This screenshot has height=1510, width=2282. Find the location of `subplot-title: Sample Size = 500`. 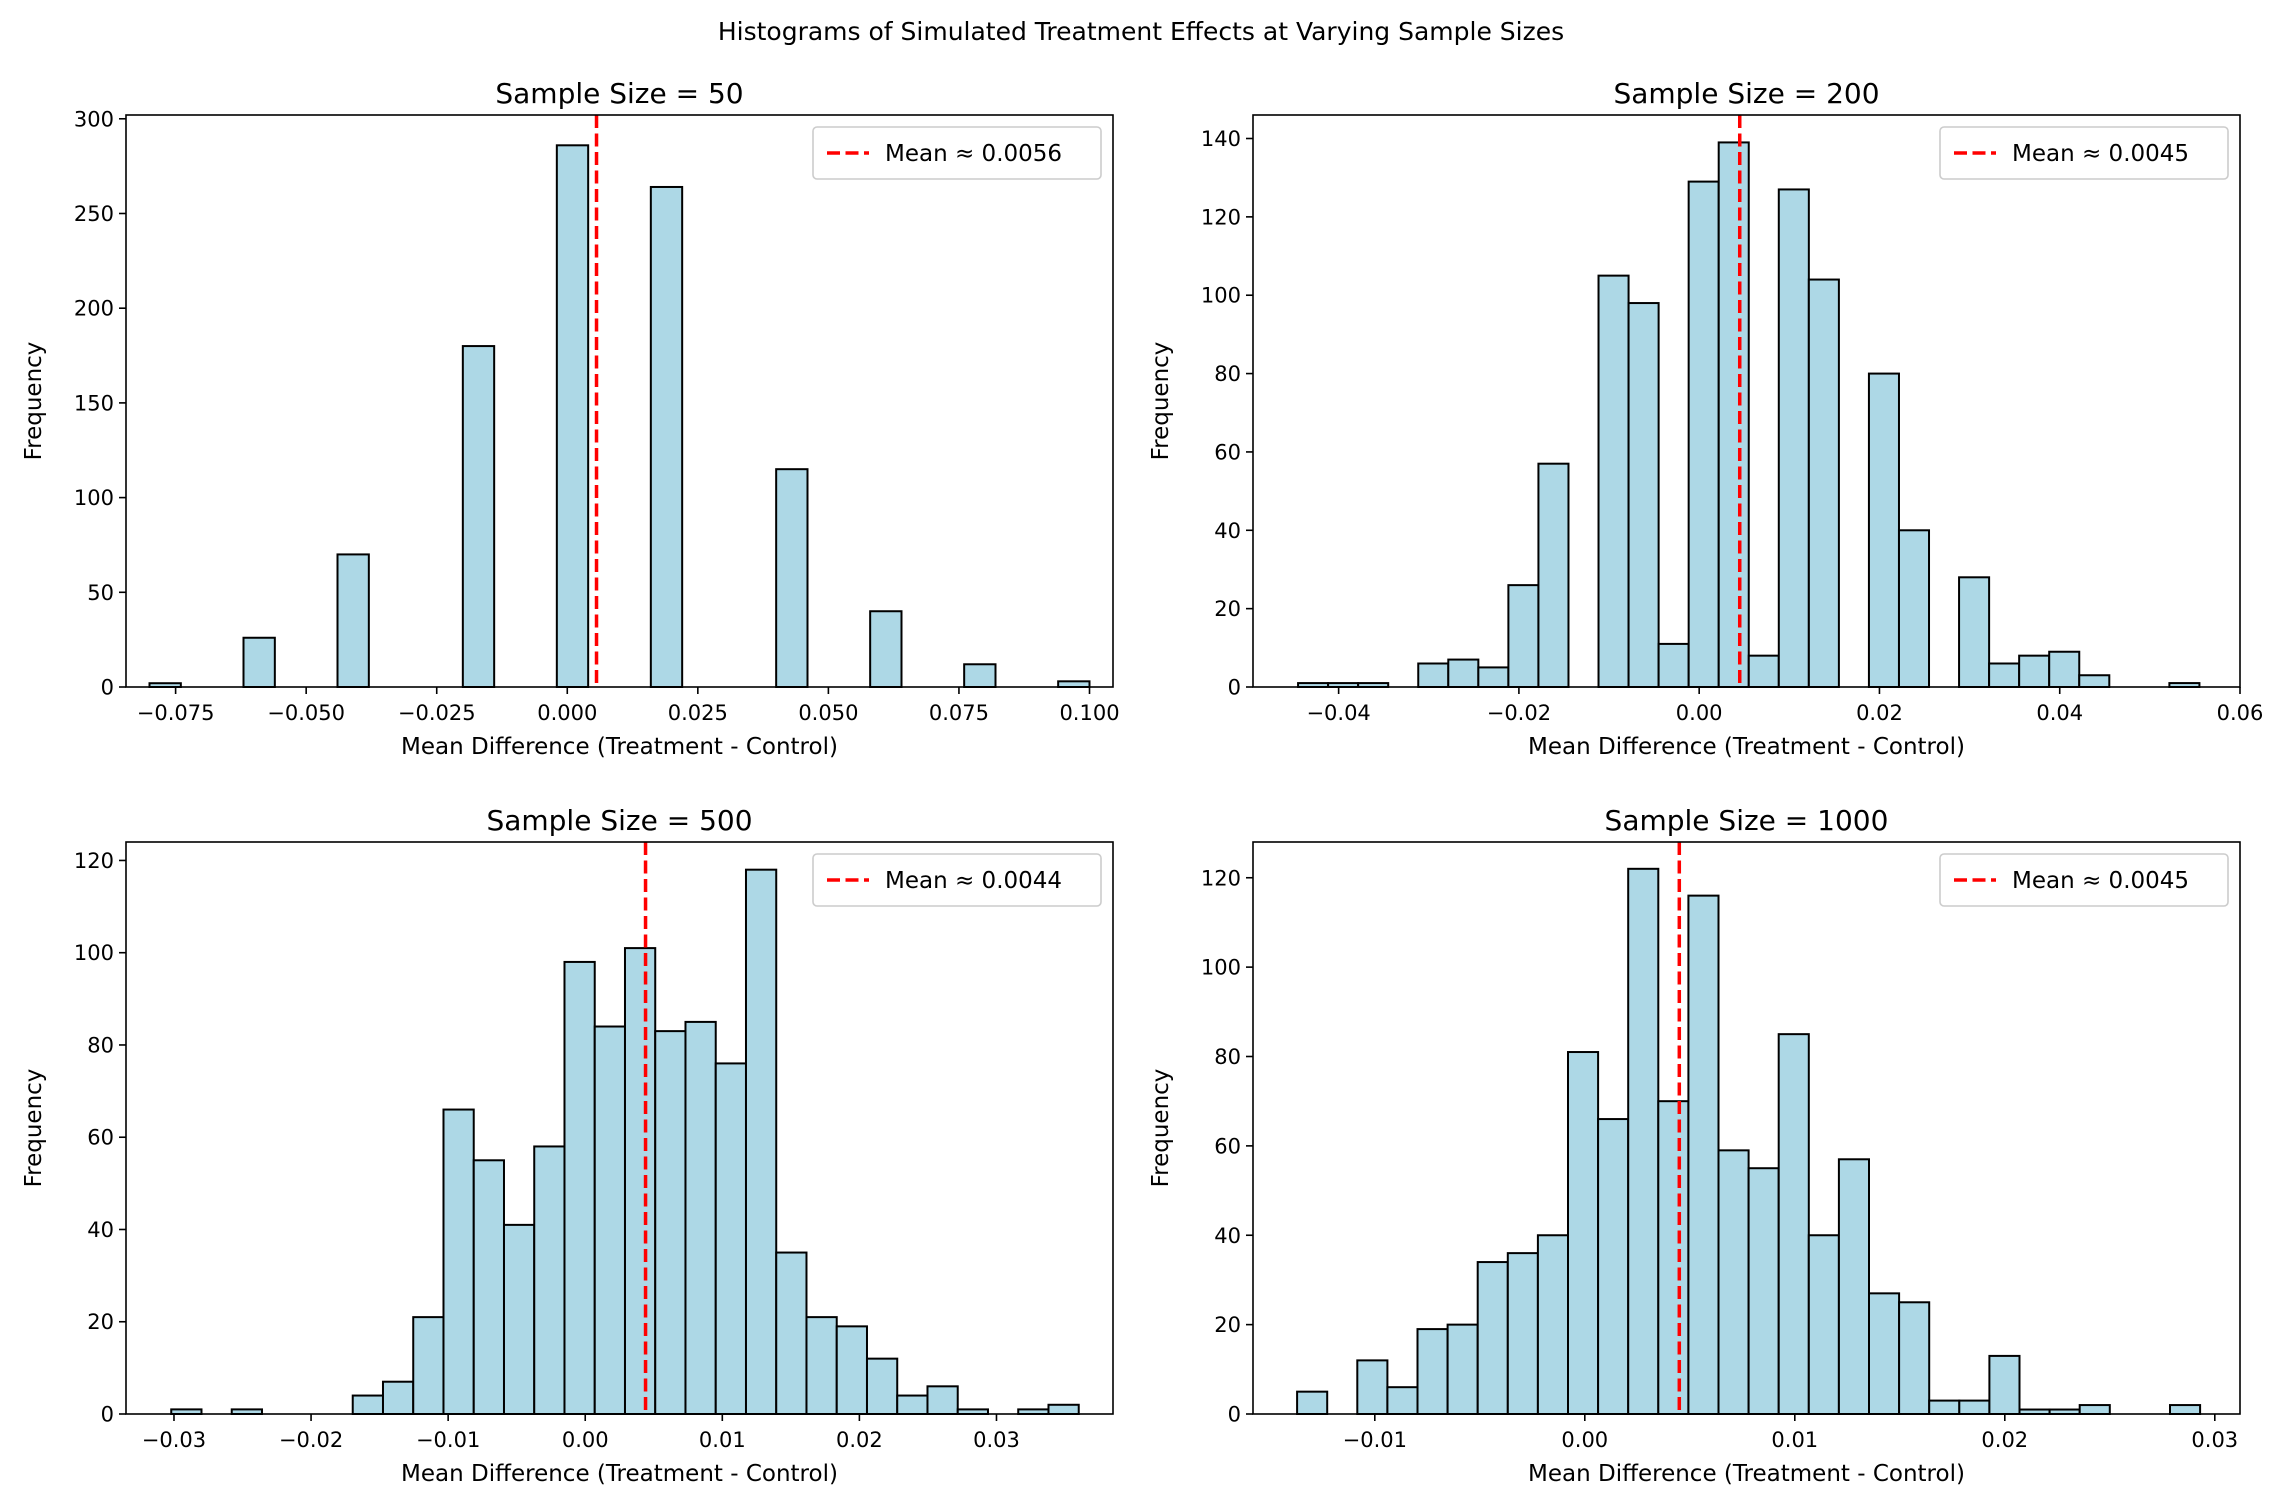

subplot-title: Sample Size = 500 is located at coordinates (619, 820).